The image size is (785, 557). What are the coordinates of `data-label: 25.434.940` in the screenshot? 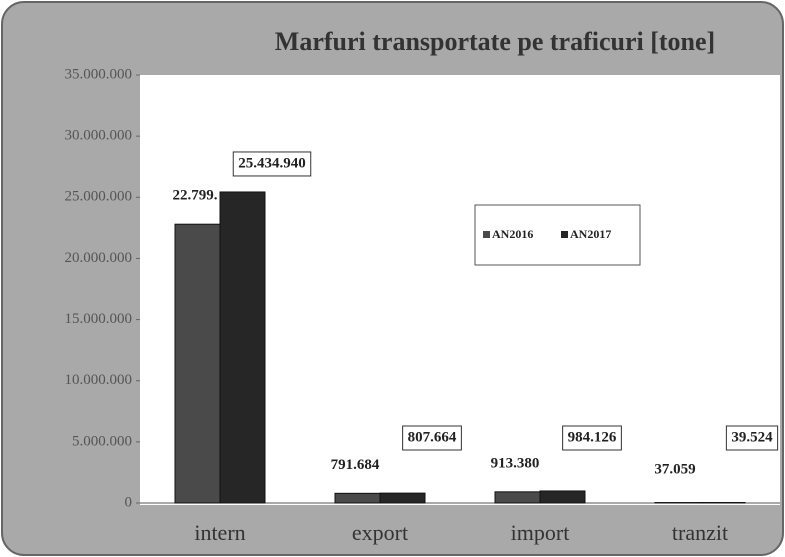 It's located at (272, 163).